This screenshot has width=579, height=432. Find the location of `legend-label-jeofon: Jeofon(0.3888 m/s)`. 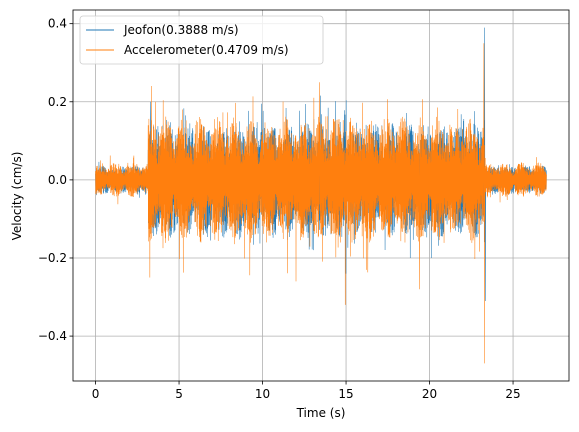

legend-label-jeofon: Jeofon(0.3888 m/s) is located at coordinates (181, 30).